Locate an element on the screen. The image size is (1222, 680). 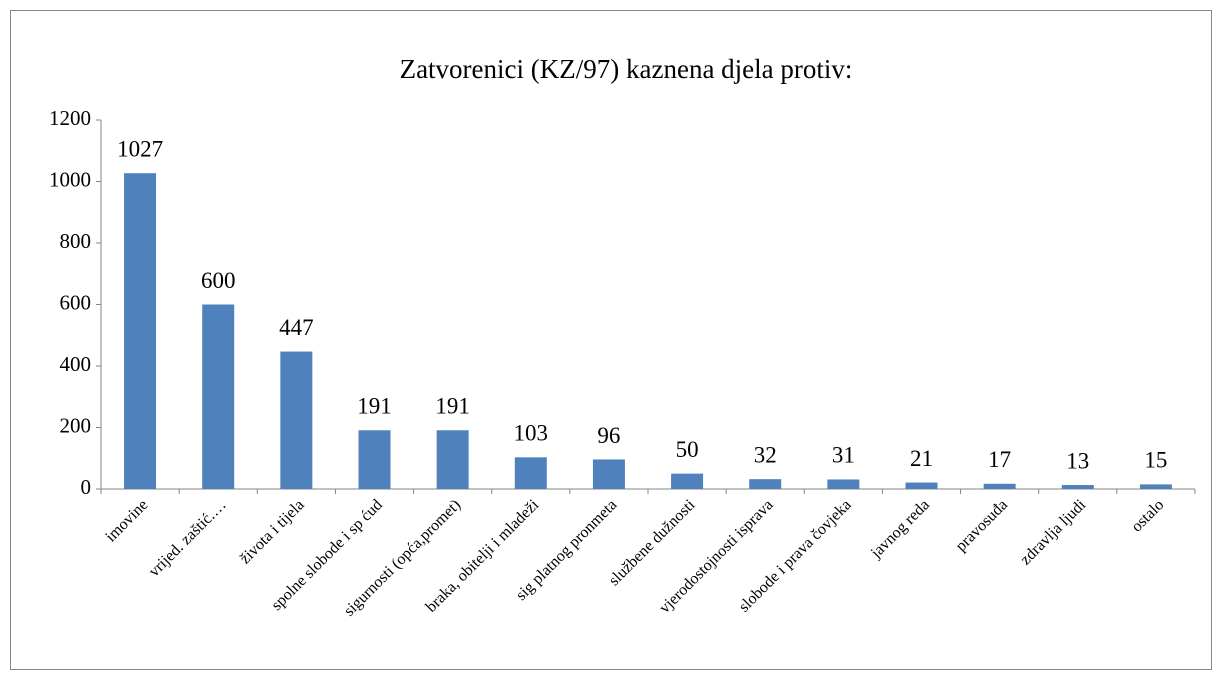
data-label: 1027 is located at coordinates (140, 148).